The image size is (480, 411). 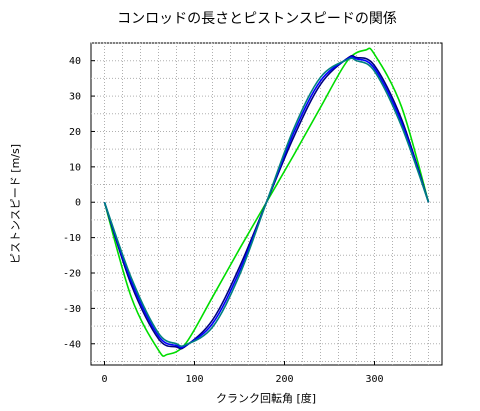 What do you see at coordinates (72, 344) in the screenshot?
I see `y-tick-label: -40` at bounding box center [72, 344].